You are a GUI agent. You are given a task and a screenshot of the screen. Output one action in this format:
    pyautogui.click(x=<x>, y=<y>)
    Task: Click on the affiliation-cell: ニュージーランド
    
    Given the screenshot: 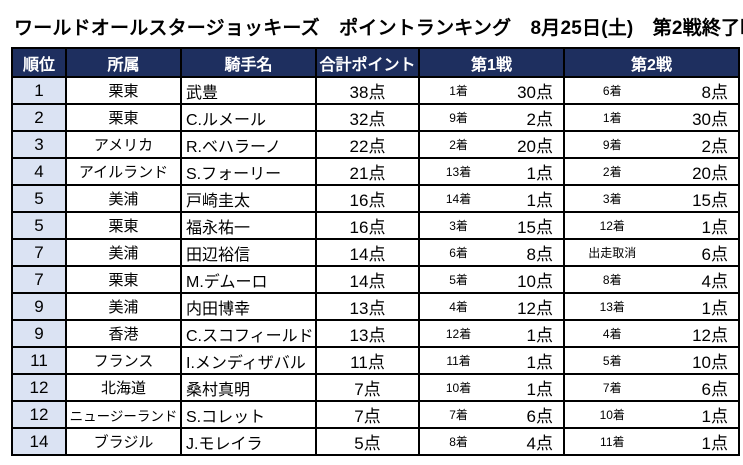 What is the action you would take?
    pyautogui.click(x=123, y=414)
    